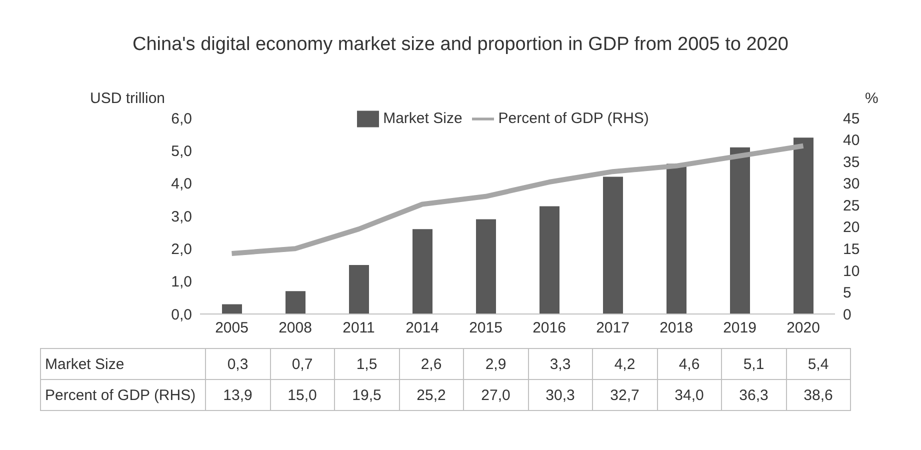 The width and height of the screenshot is (921, 450). I want to click on data-label: 2,6, so click(431, 364).